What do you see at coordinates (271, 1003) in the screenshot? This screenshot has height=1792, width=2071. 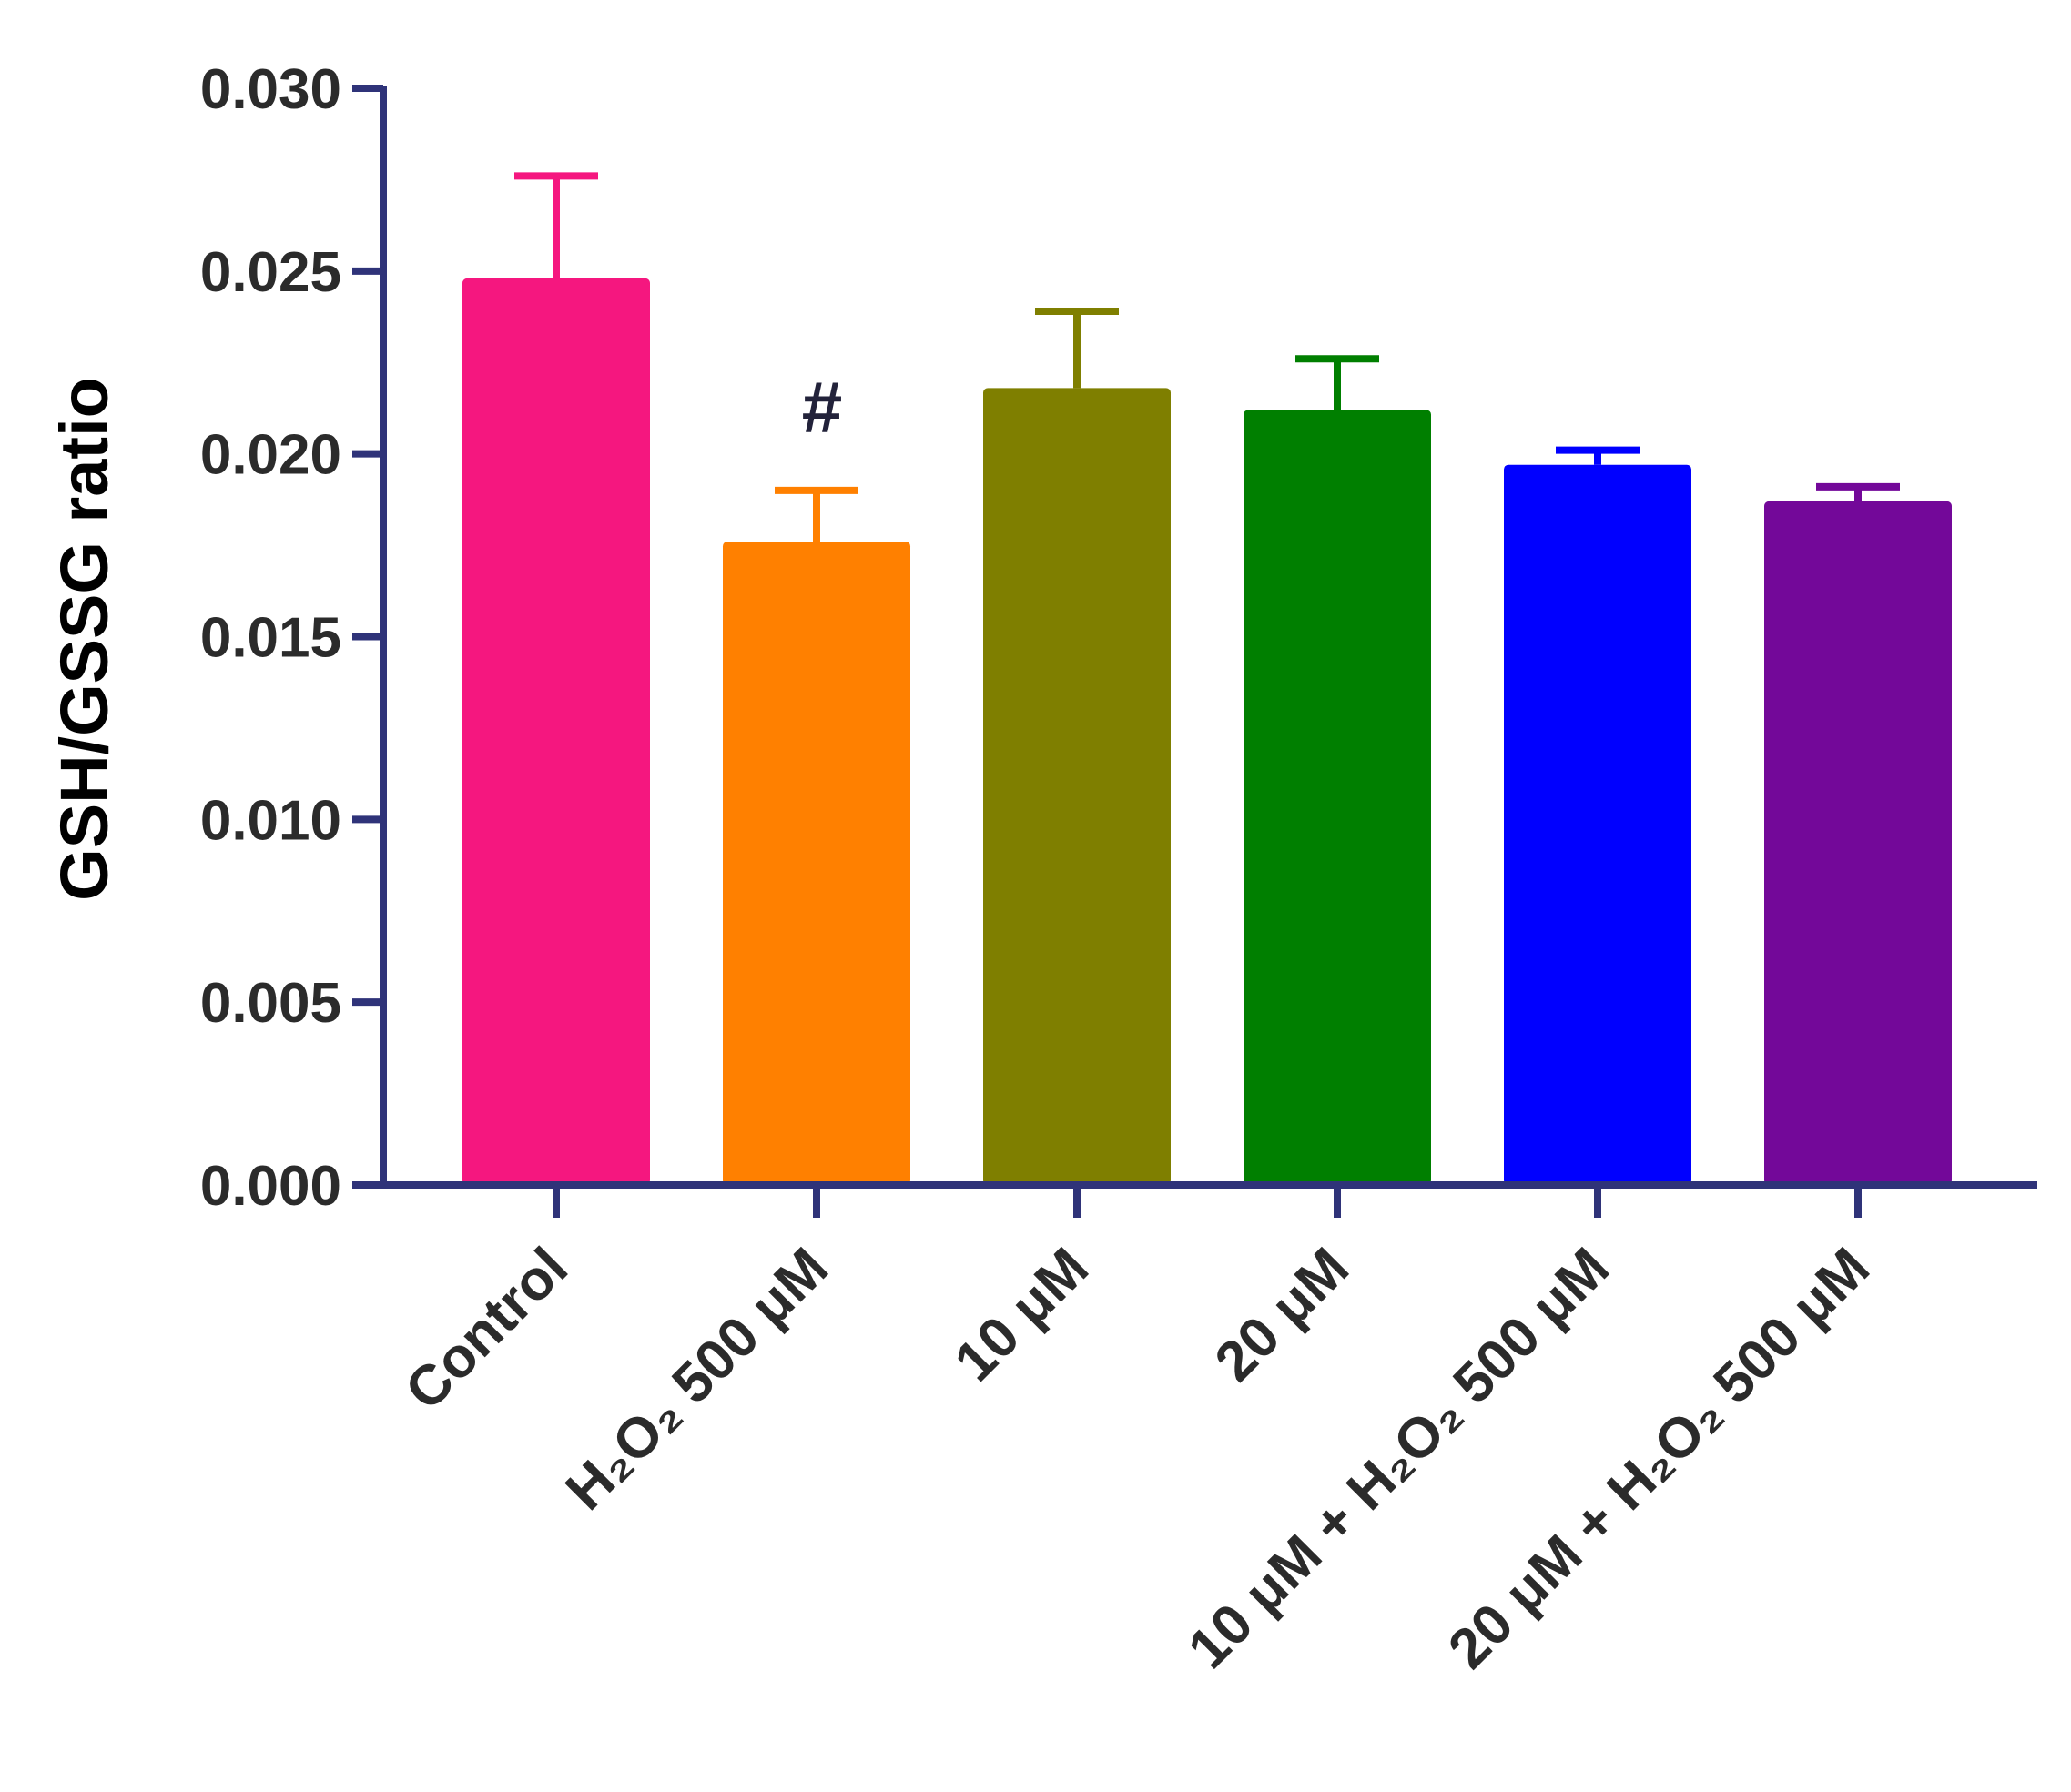 I see `y-tick-label-1: 0.005` at bounding box center [271, 1003].